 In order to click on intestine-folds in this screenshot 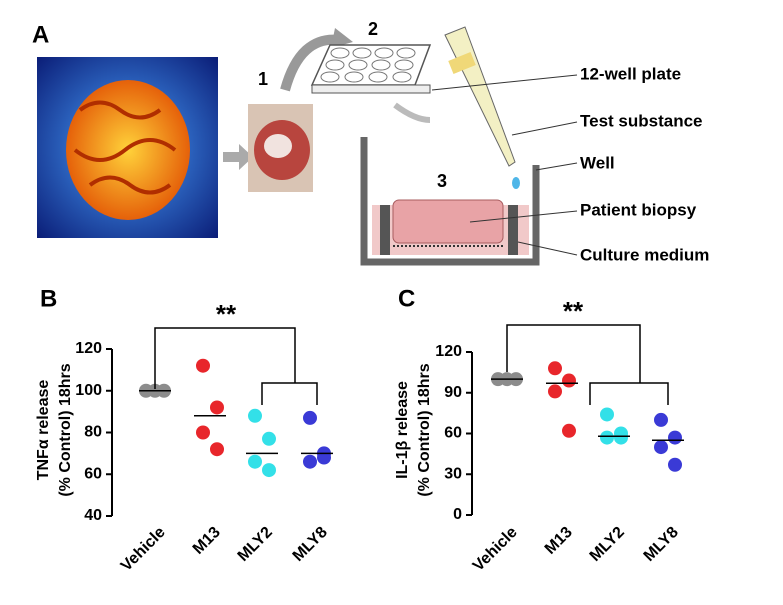, I will do `click(125, 147)`.